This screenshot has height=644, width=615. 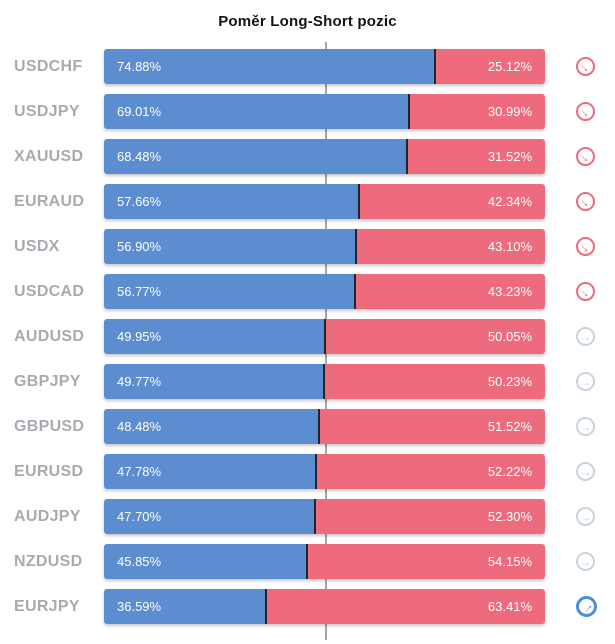 I want to click on pair-label: USDX, so click(x=37, y=246).